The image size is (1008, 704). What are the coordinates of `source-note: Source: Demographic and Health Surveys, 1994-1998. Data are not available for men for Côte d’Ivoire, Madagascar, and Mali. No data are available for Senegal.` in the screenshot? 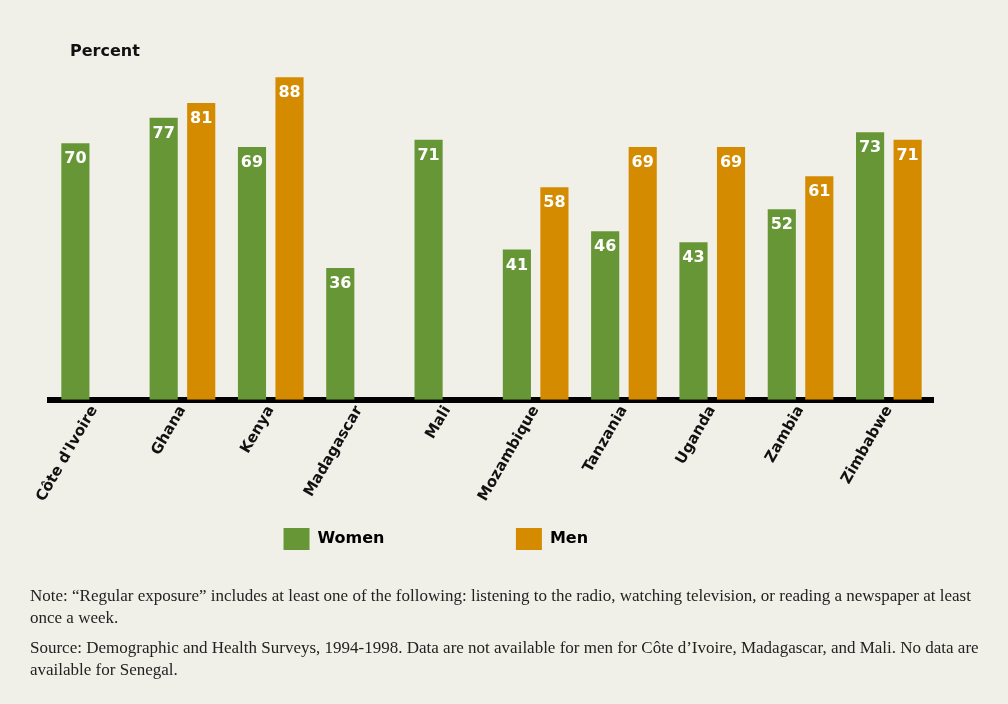 It's located at (505, 659).